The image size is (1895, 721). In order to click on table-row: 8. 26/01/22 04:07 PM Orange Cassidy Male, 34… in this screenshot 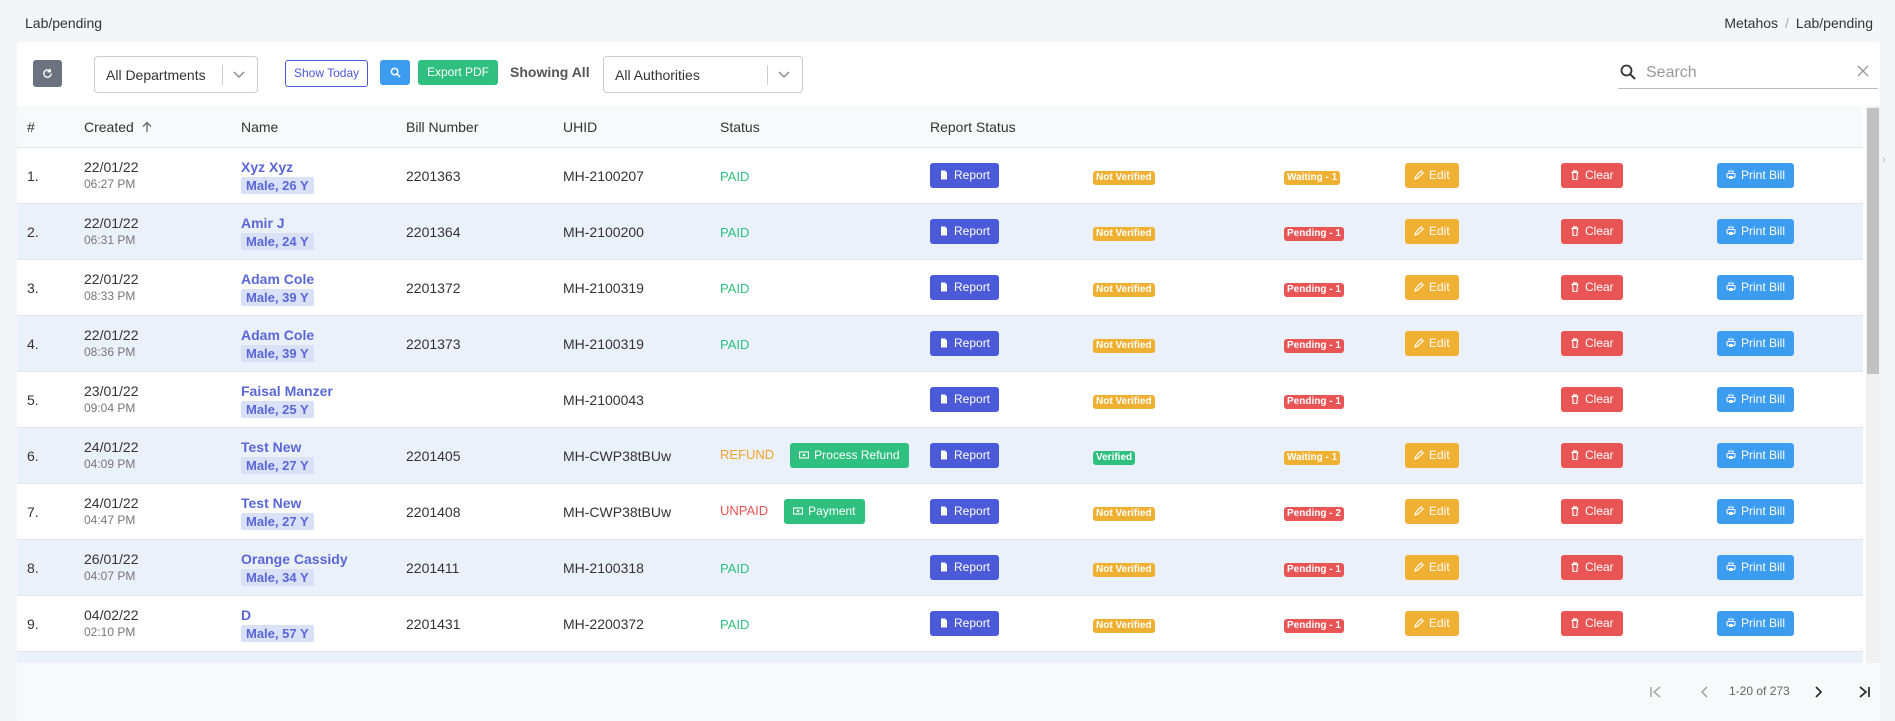, I will do `click(940, 567)`.